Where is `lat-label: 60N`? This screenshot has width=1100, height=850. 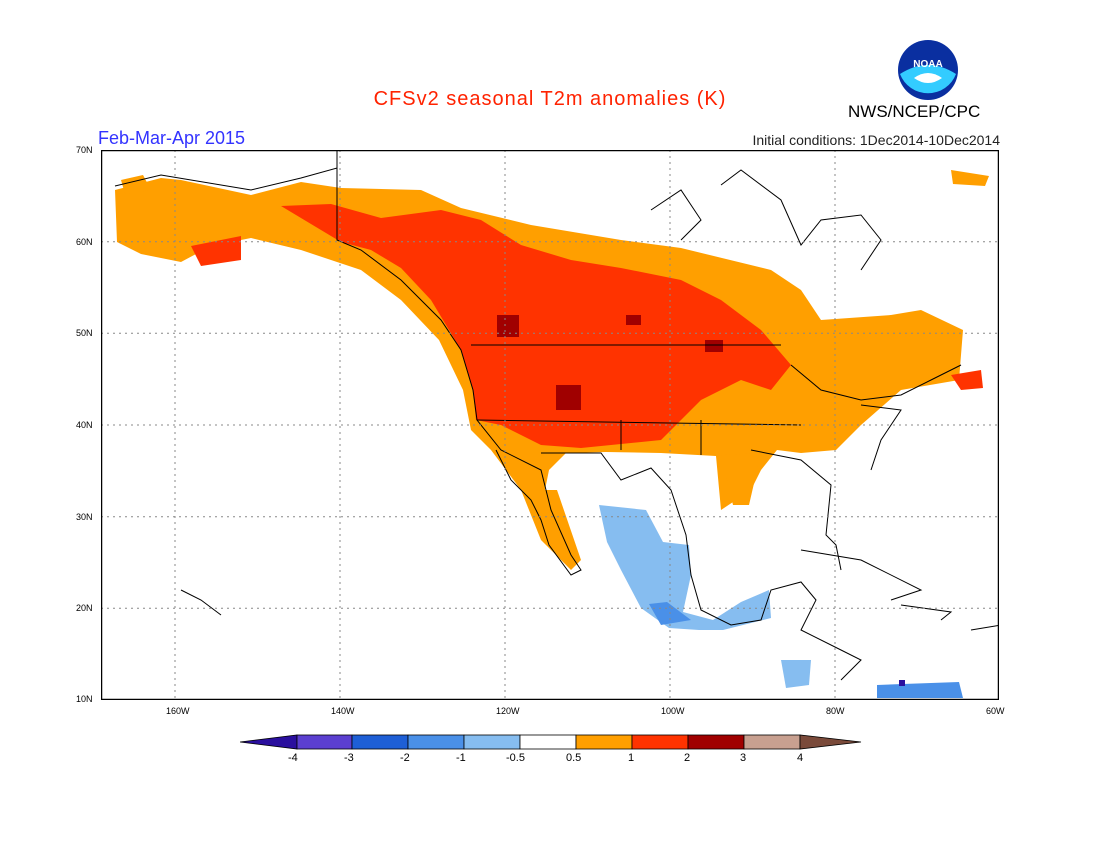
lat-label: 60N is located at coordinates (84, 242).